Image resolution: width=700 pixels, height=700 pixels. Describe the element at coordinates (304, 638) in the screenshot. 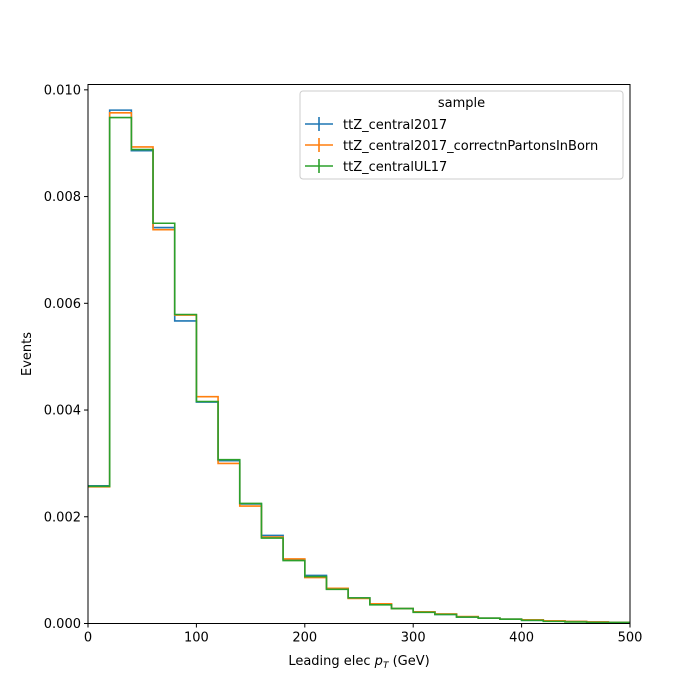

I see `x-tick-label: 200` at that location.